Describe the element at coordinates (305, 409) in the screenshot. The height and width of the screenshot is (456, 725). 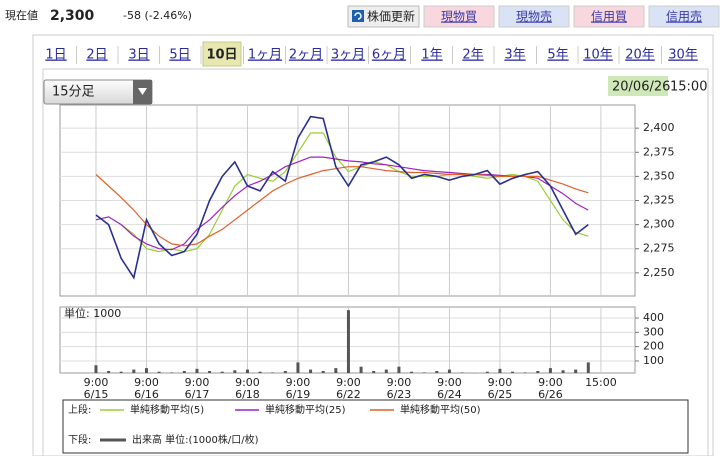
I see `legend-entry: 単純移動平均(25)` at that location.